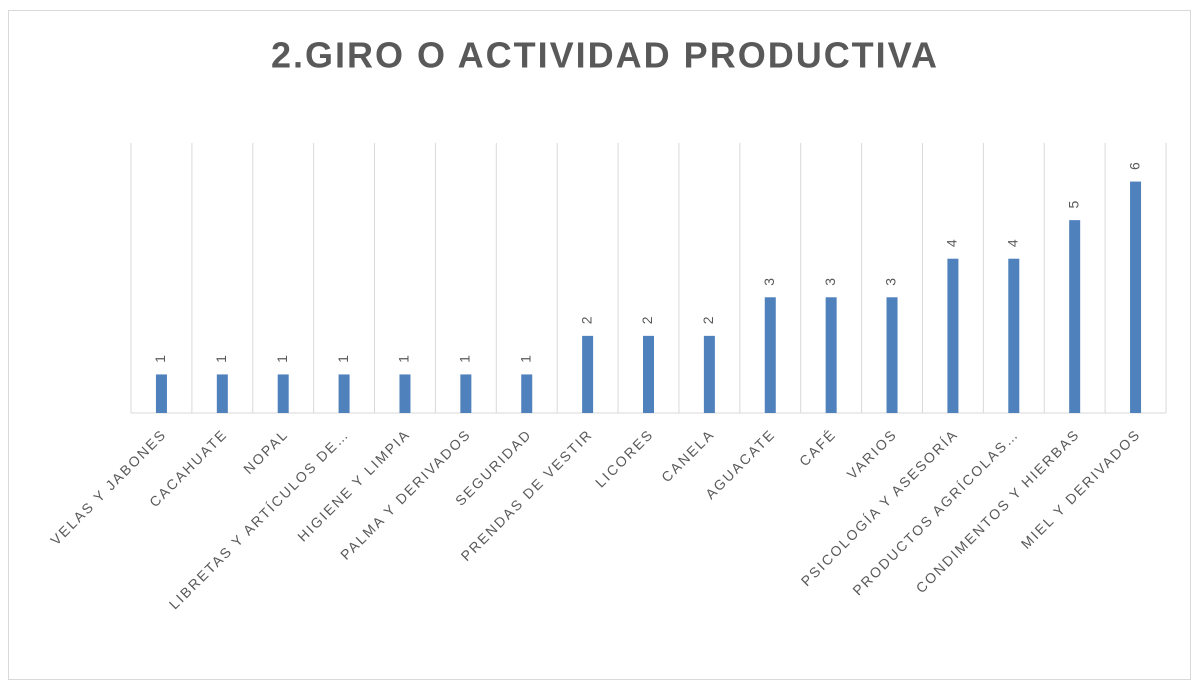 Image resolution: width=1192 pixels, height=681 pixels. I want to click on chart-title: 2.GIRO O ACTIVIDAD PRODUCTIVA, so click(605, 55).